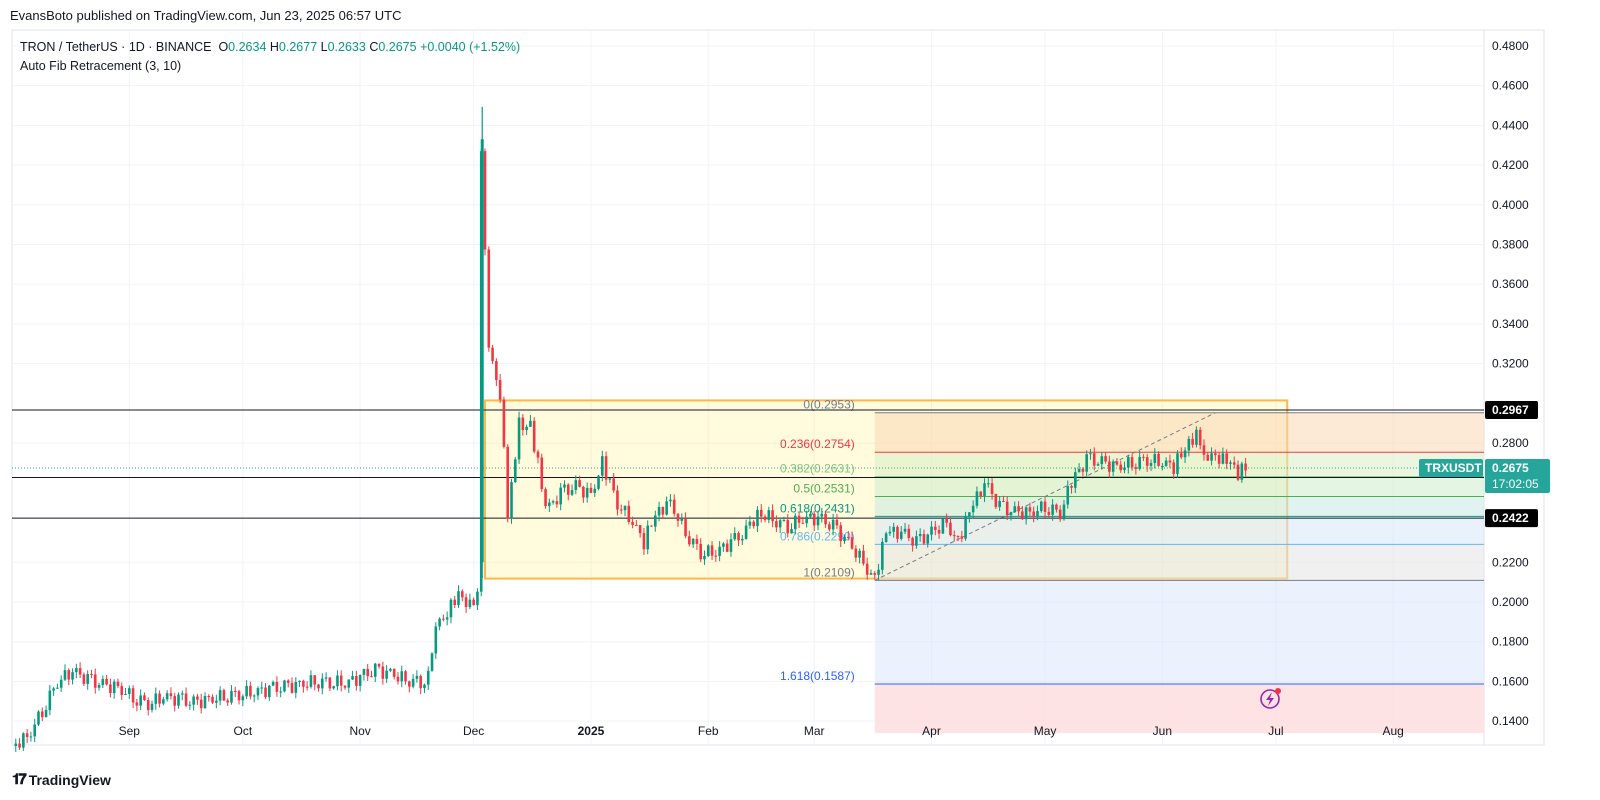  Describe the element at coordinates (397, 47) in the screenshot. I see `close-value: 0.2675` at that location.